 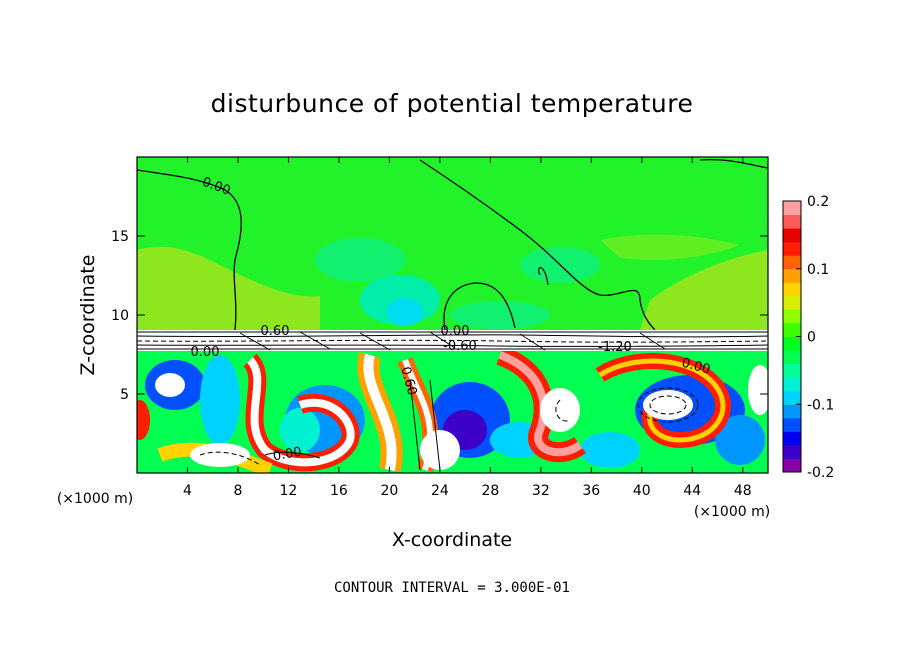 What do you see at coordinates (541, 491) in the screenshot?
I see `x-tick-label: 32` at bounding box center [541, 491].